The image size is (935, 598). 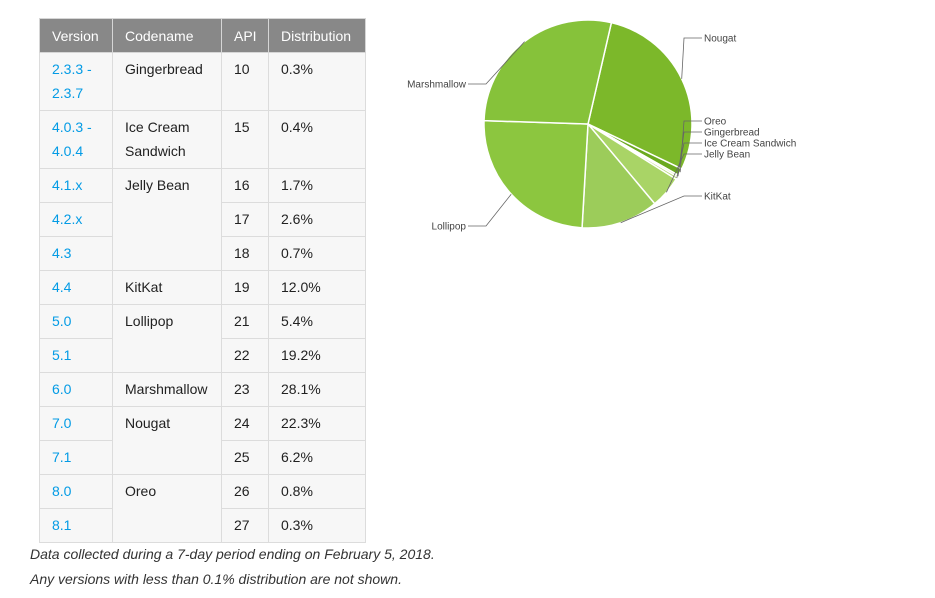 What do you see at coordinates (68, 93) in the screenshot?
I see `version-text: 2.3.7` at bounding box center [68, 93].